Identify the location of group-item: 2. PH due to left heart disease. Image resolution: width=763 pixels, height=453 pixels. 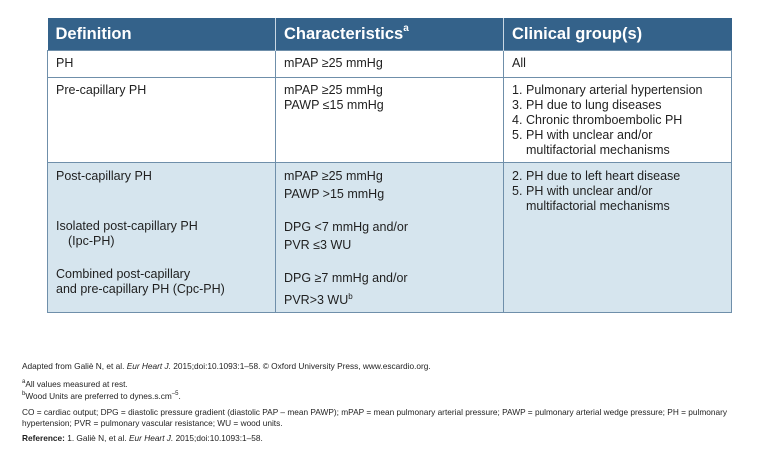
(596, 176).